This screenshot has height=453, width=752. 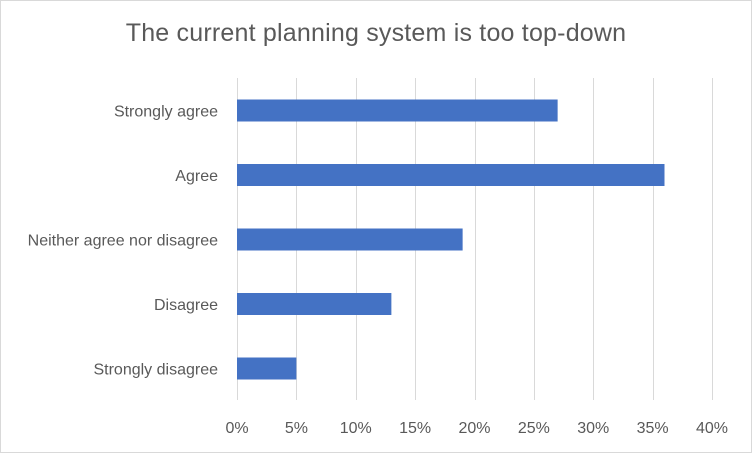 I want to click on x-tick-label: 35%, so click(x=653, y=428).